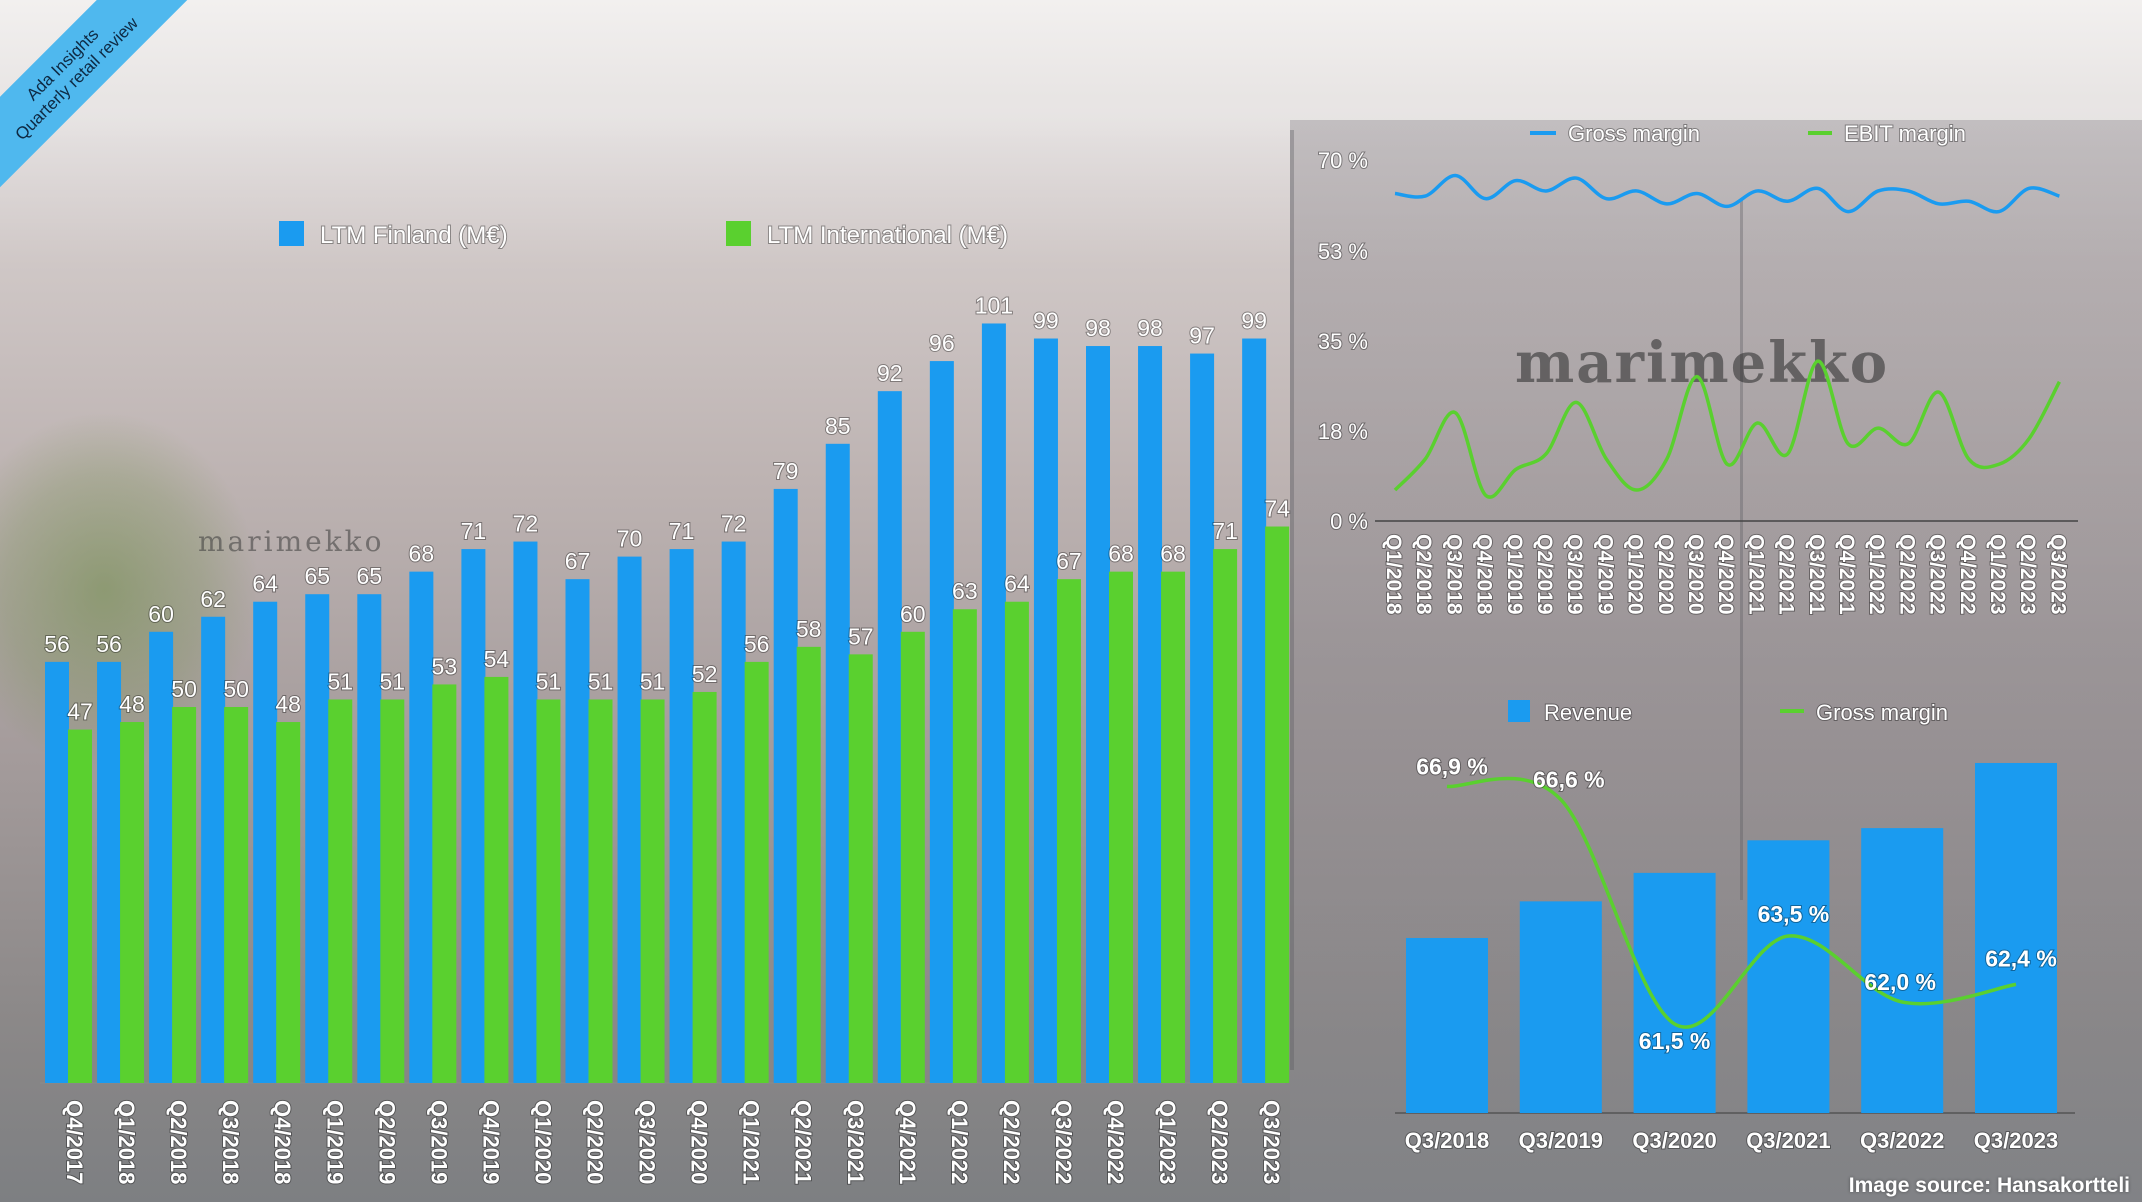  What do you see at coordinates (959, 1142) in the screenshot?
I see `x-tick-label: Q1/2022` at bounding box center [959, 1142].